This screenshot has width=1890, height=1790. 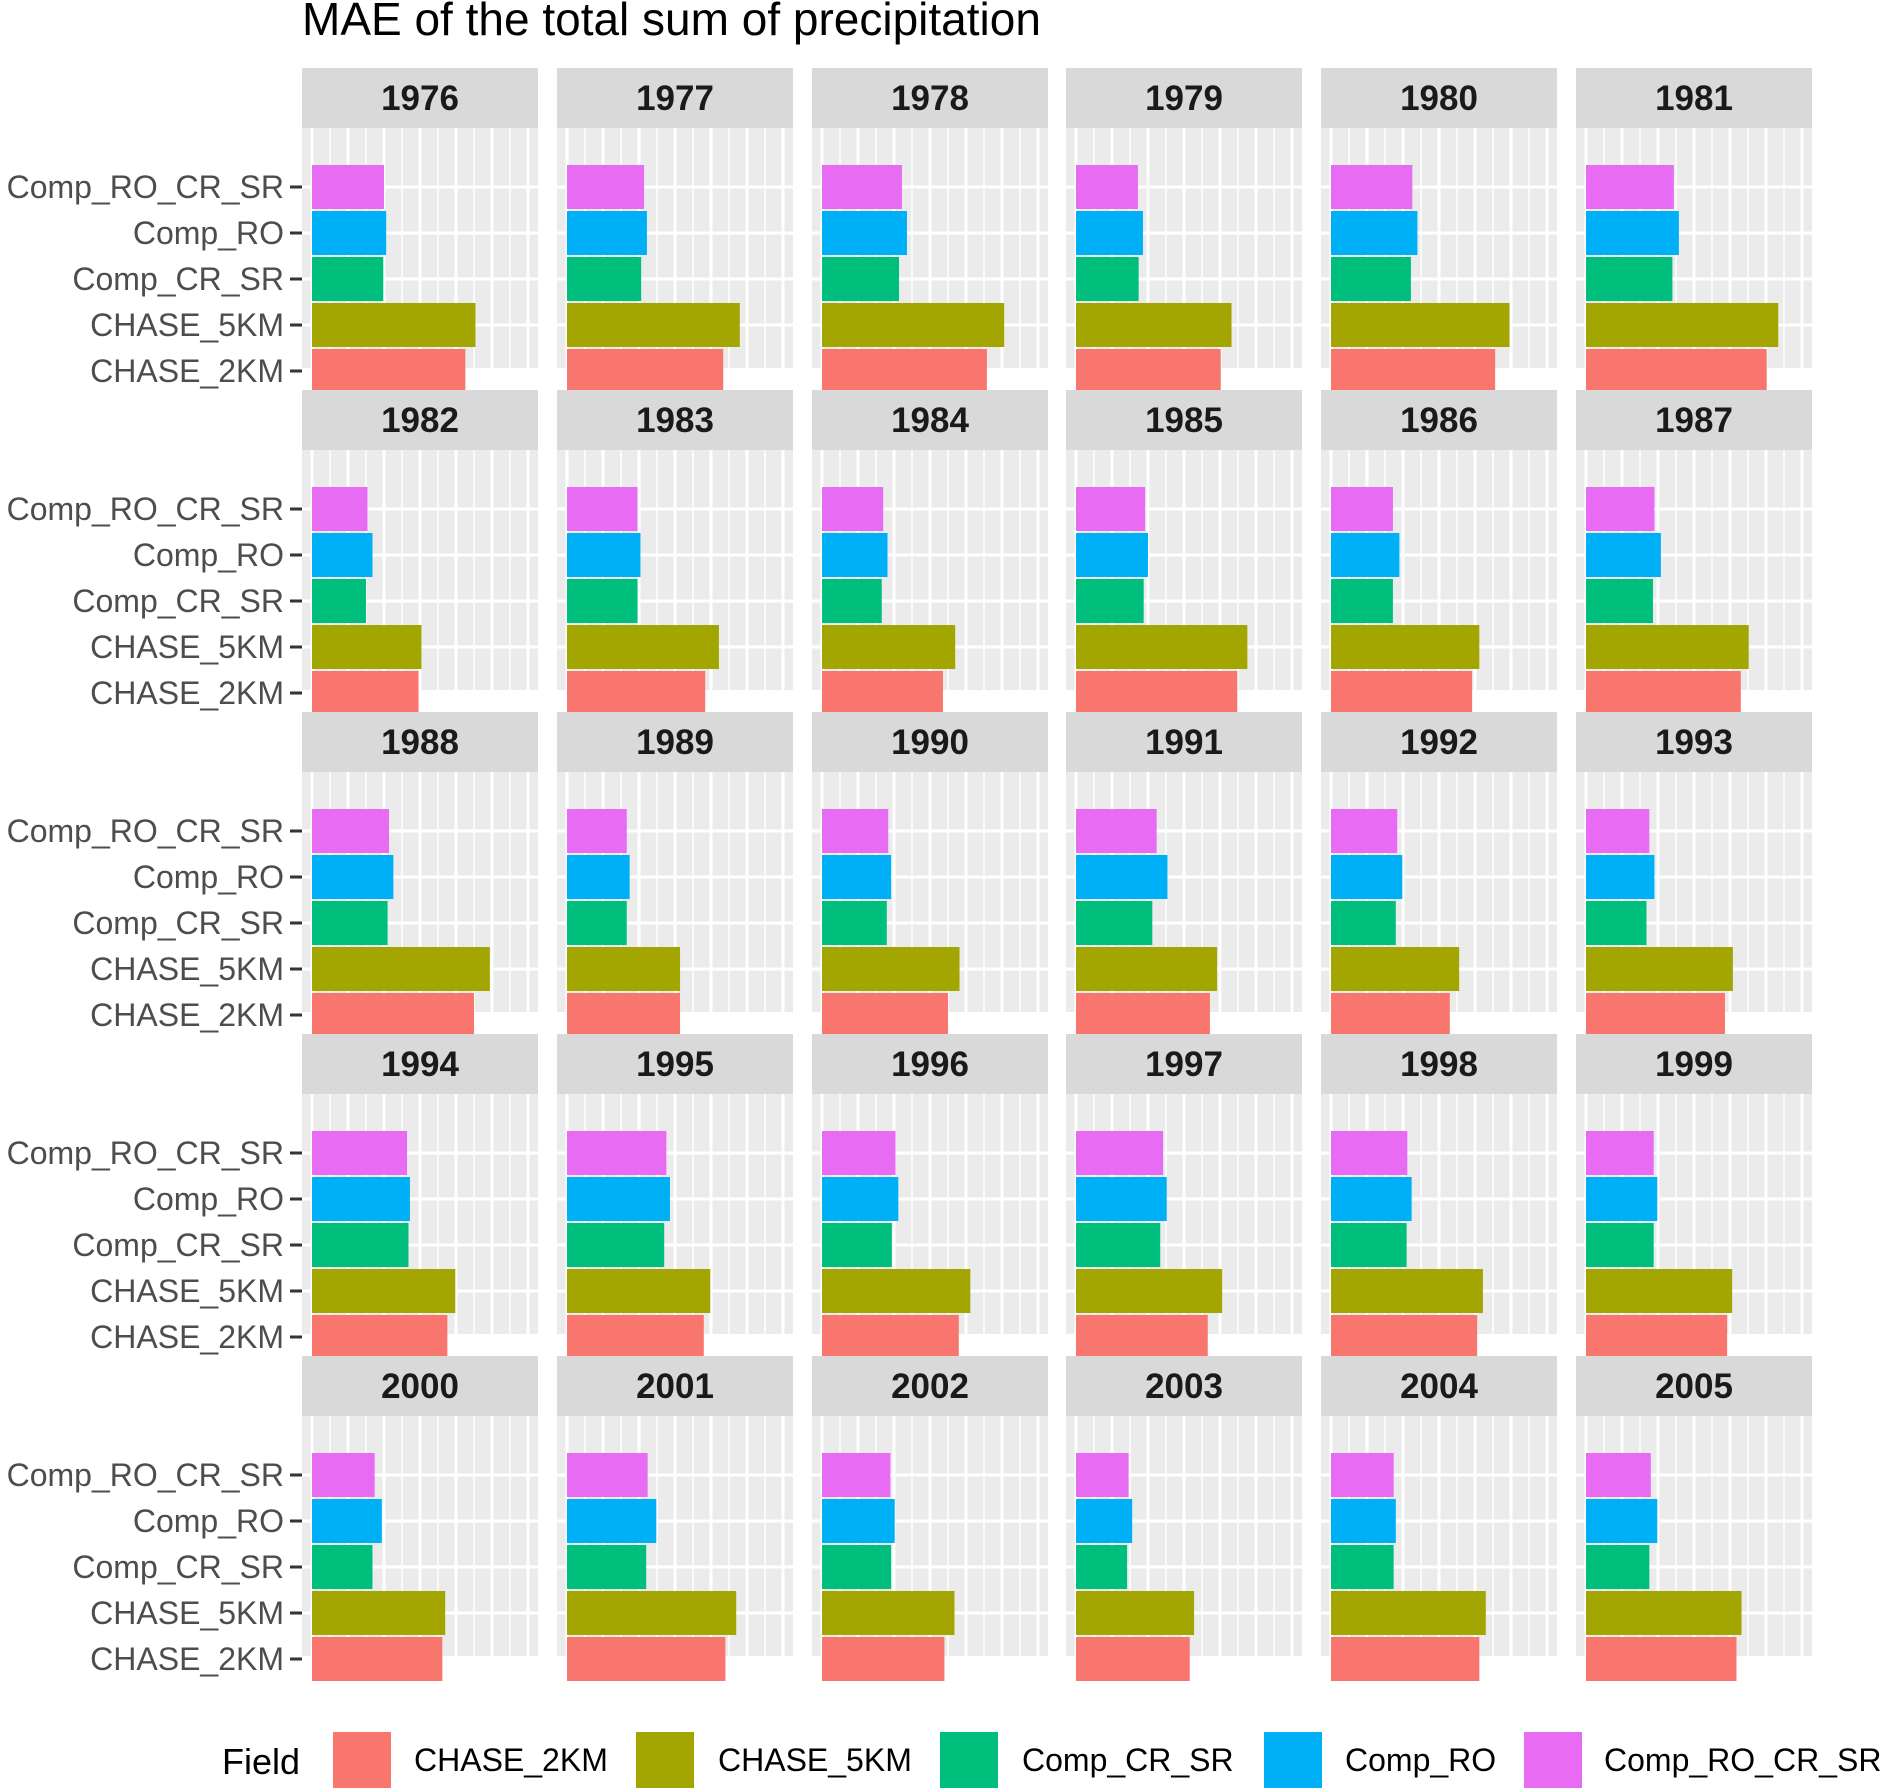 I want to click on y-tick-label: Comp_CR_SR, so click(x=178, y=601).